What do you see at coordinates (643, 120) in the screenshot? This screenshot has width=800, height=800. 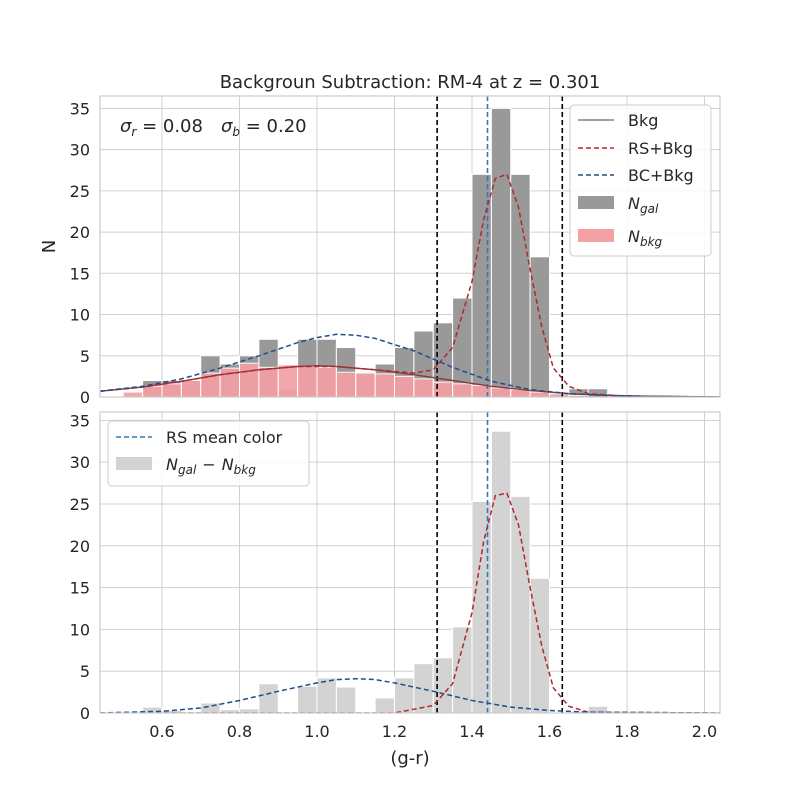 I see `legend-label: Bkg` at bounding box center [643, 120].